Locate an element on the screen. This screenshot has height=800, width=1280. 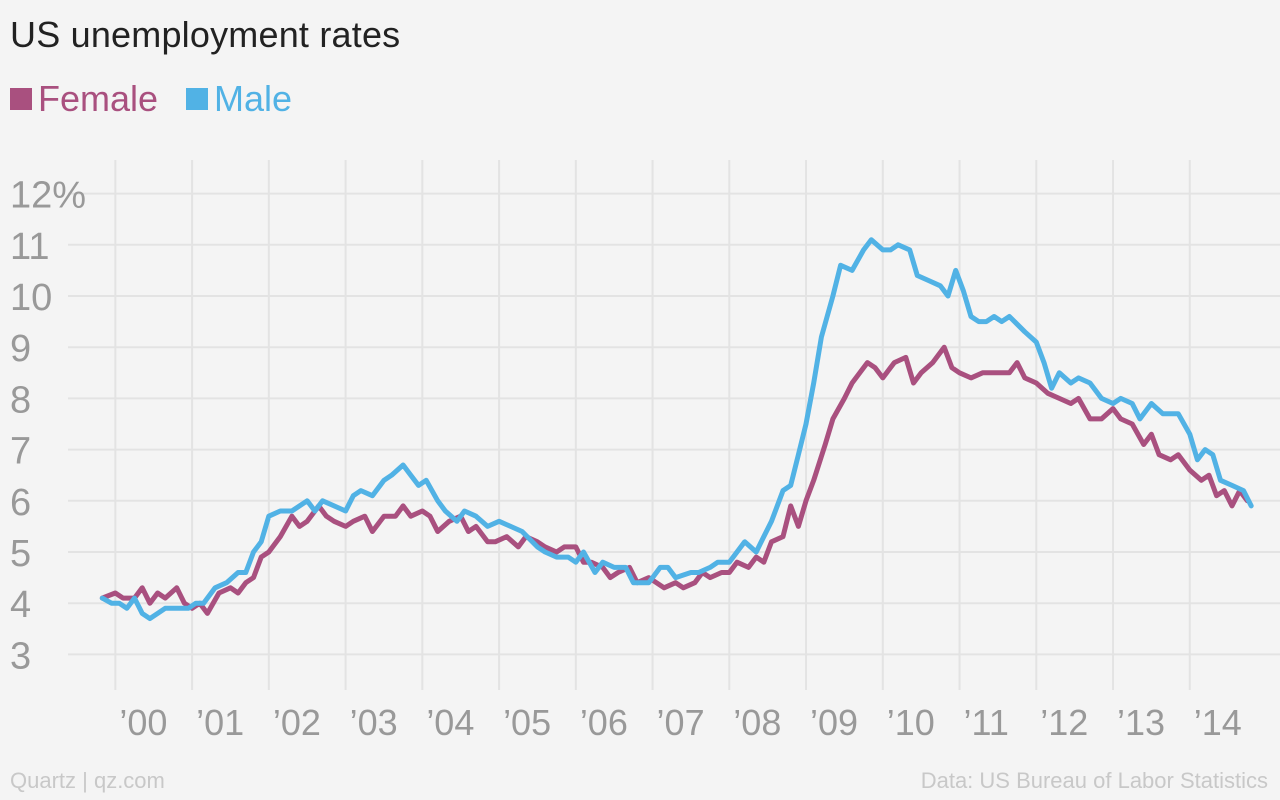
chart-title: US unemployment rates is located at coordinates (205, 34).